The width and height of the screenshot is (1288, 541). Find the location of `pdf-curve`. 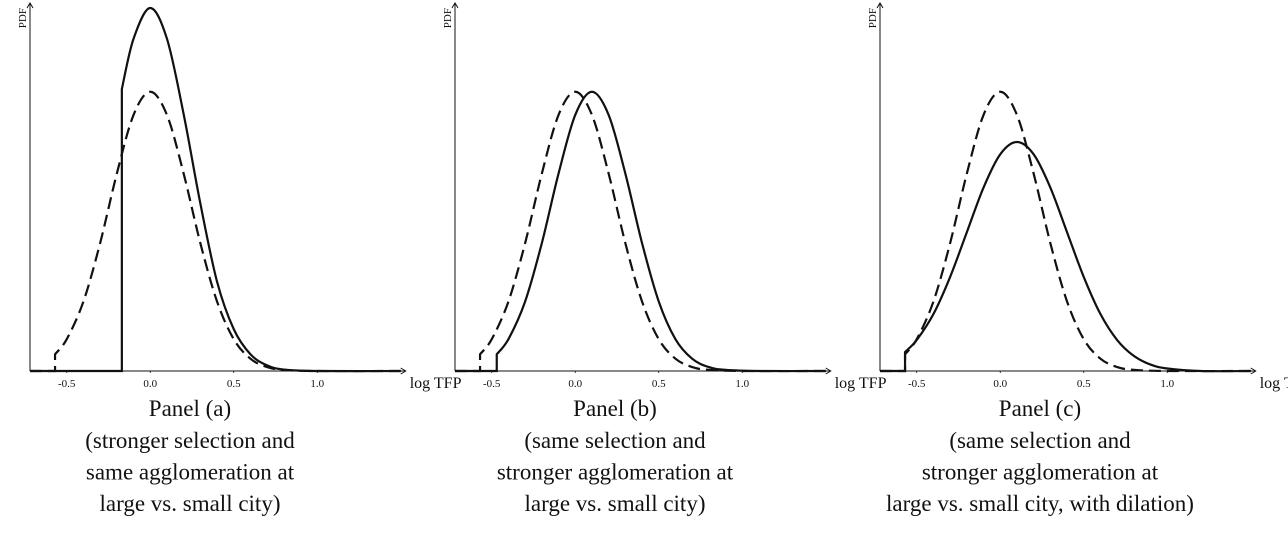

pdf-curve is located at coordinates (1065, 256).